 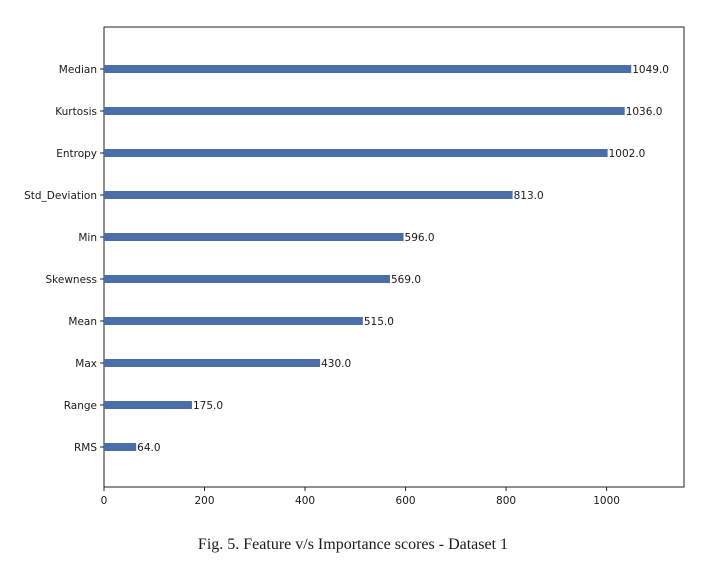 What do you see at coordinates (76, 154) in the screenshot?
I see `y-tick-label-entropy: Entropy` at bounding box center [76, 154].